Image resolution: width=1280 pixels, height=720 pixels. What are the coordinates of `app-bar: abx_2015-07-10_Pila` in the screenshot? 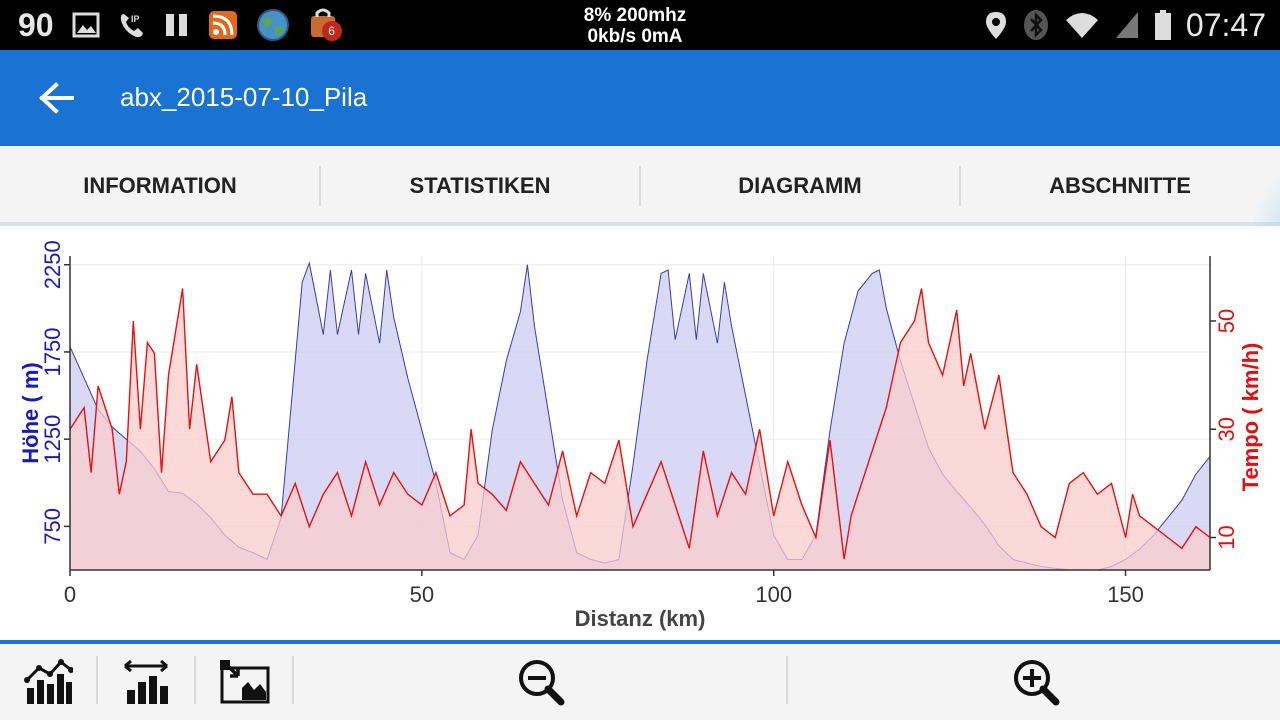 It's located at (640, 98).